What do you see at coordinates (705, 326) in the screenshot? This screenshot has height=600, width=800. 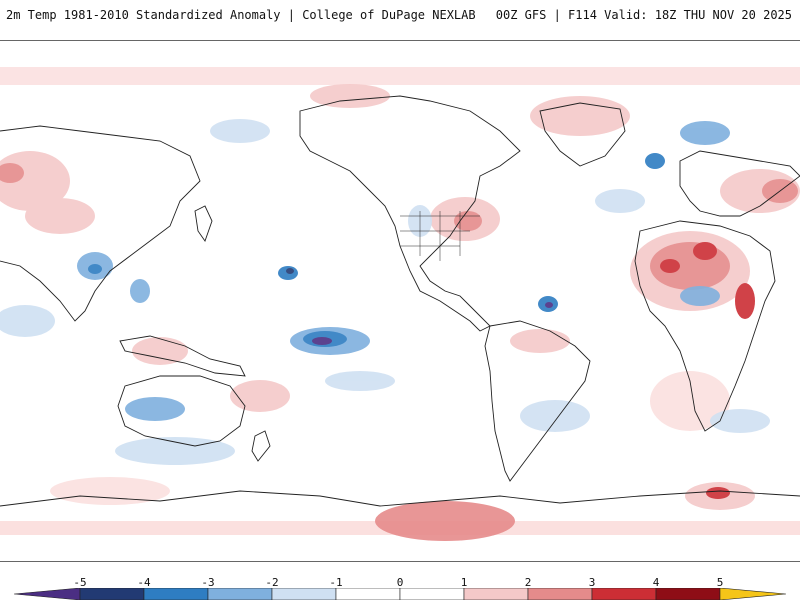 I see `africa-outline` at bounding box center [705, 326].